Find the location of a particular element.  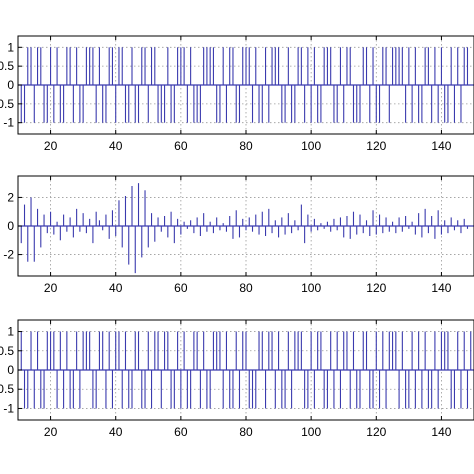

y-tick-label: -2 is located at coordinates (8, 255).